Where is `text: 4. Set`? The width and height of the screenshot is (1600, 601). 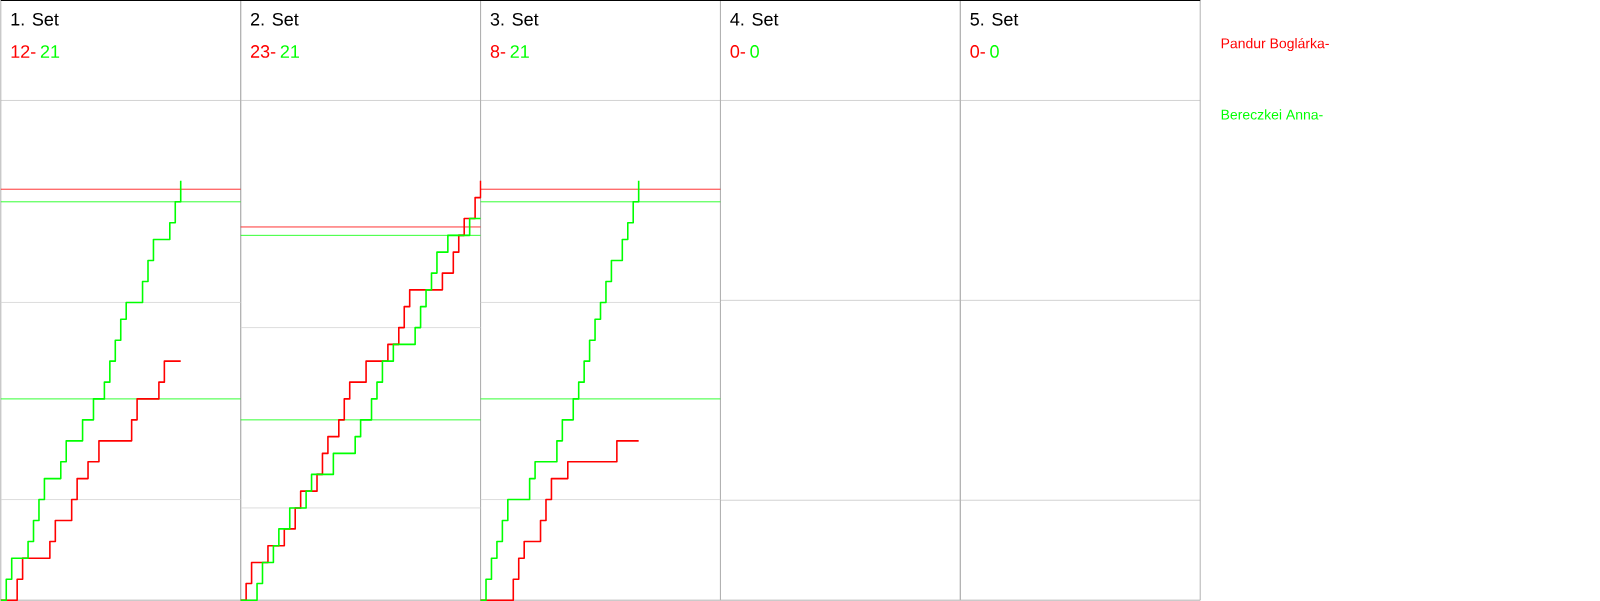
text: 4. Set is located at coordinates (754, 19).